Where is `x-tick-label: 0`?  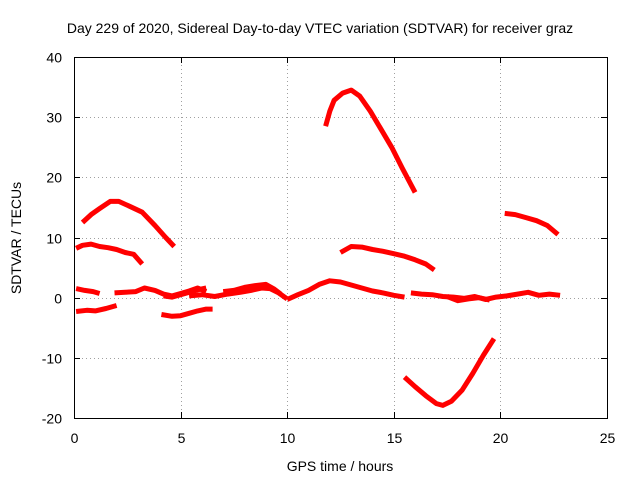 x-tick-label: 0 is located at coordinates (75, 438).